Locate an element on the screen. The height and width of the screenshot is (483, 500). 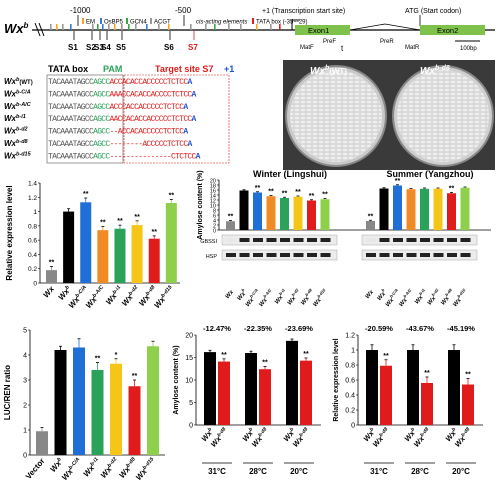
y-tick-label: 6 is located at coordinates (214, 217).